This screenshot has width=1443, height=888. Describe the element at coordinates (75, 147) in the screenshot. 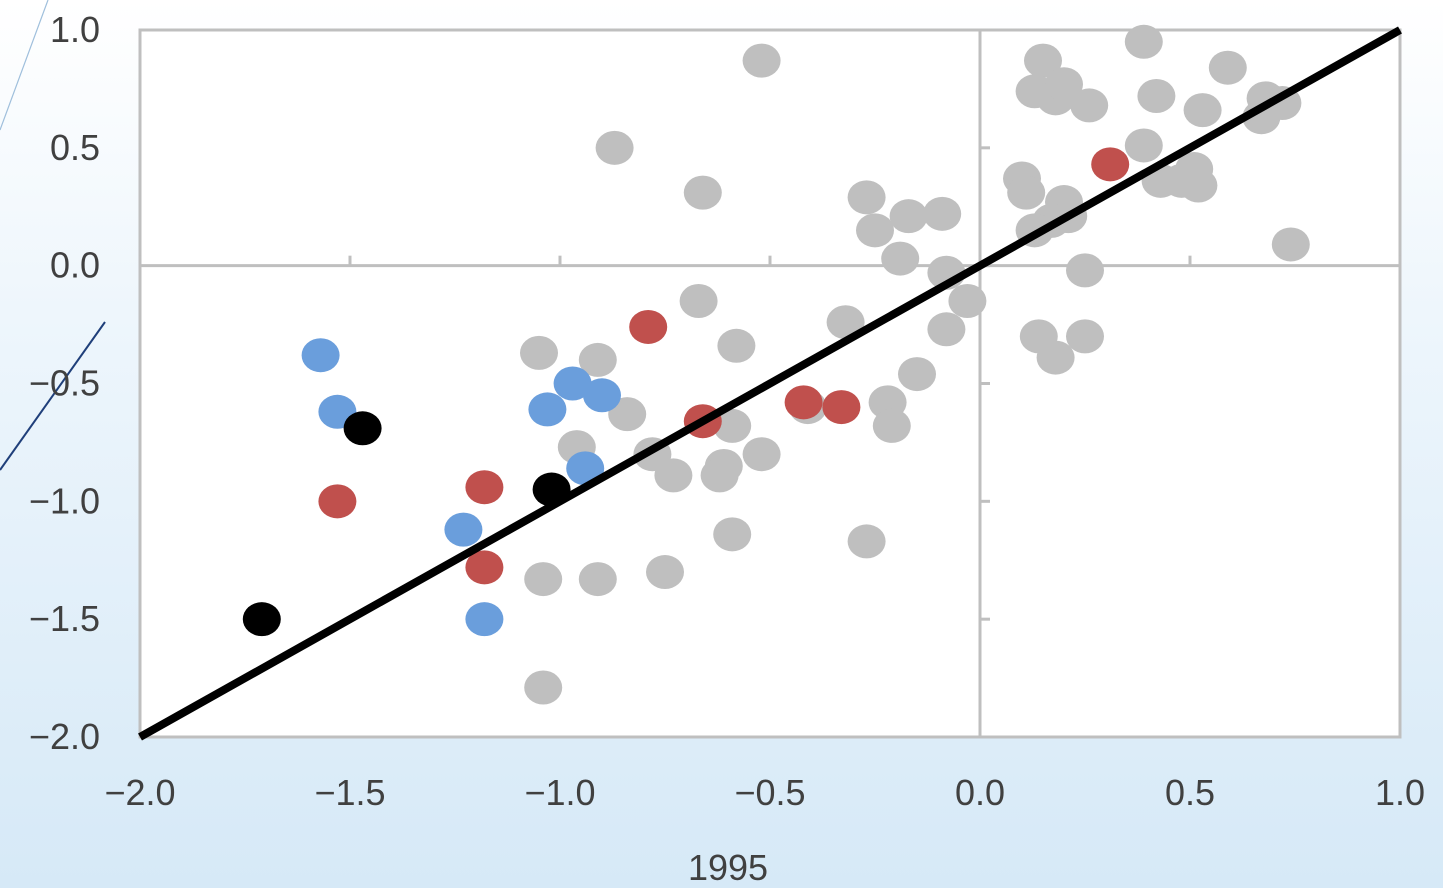

I see `y-tick-label: 0.5` at that location.